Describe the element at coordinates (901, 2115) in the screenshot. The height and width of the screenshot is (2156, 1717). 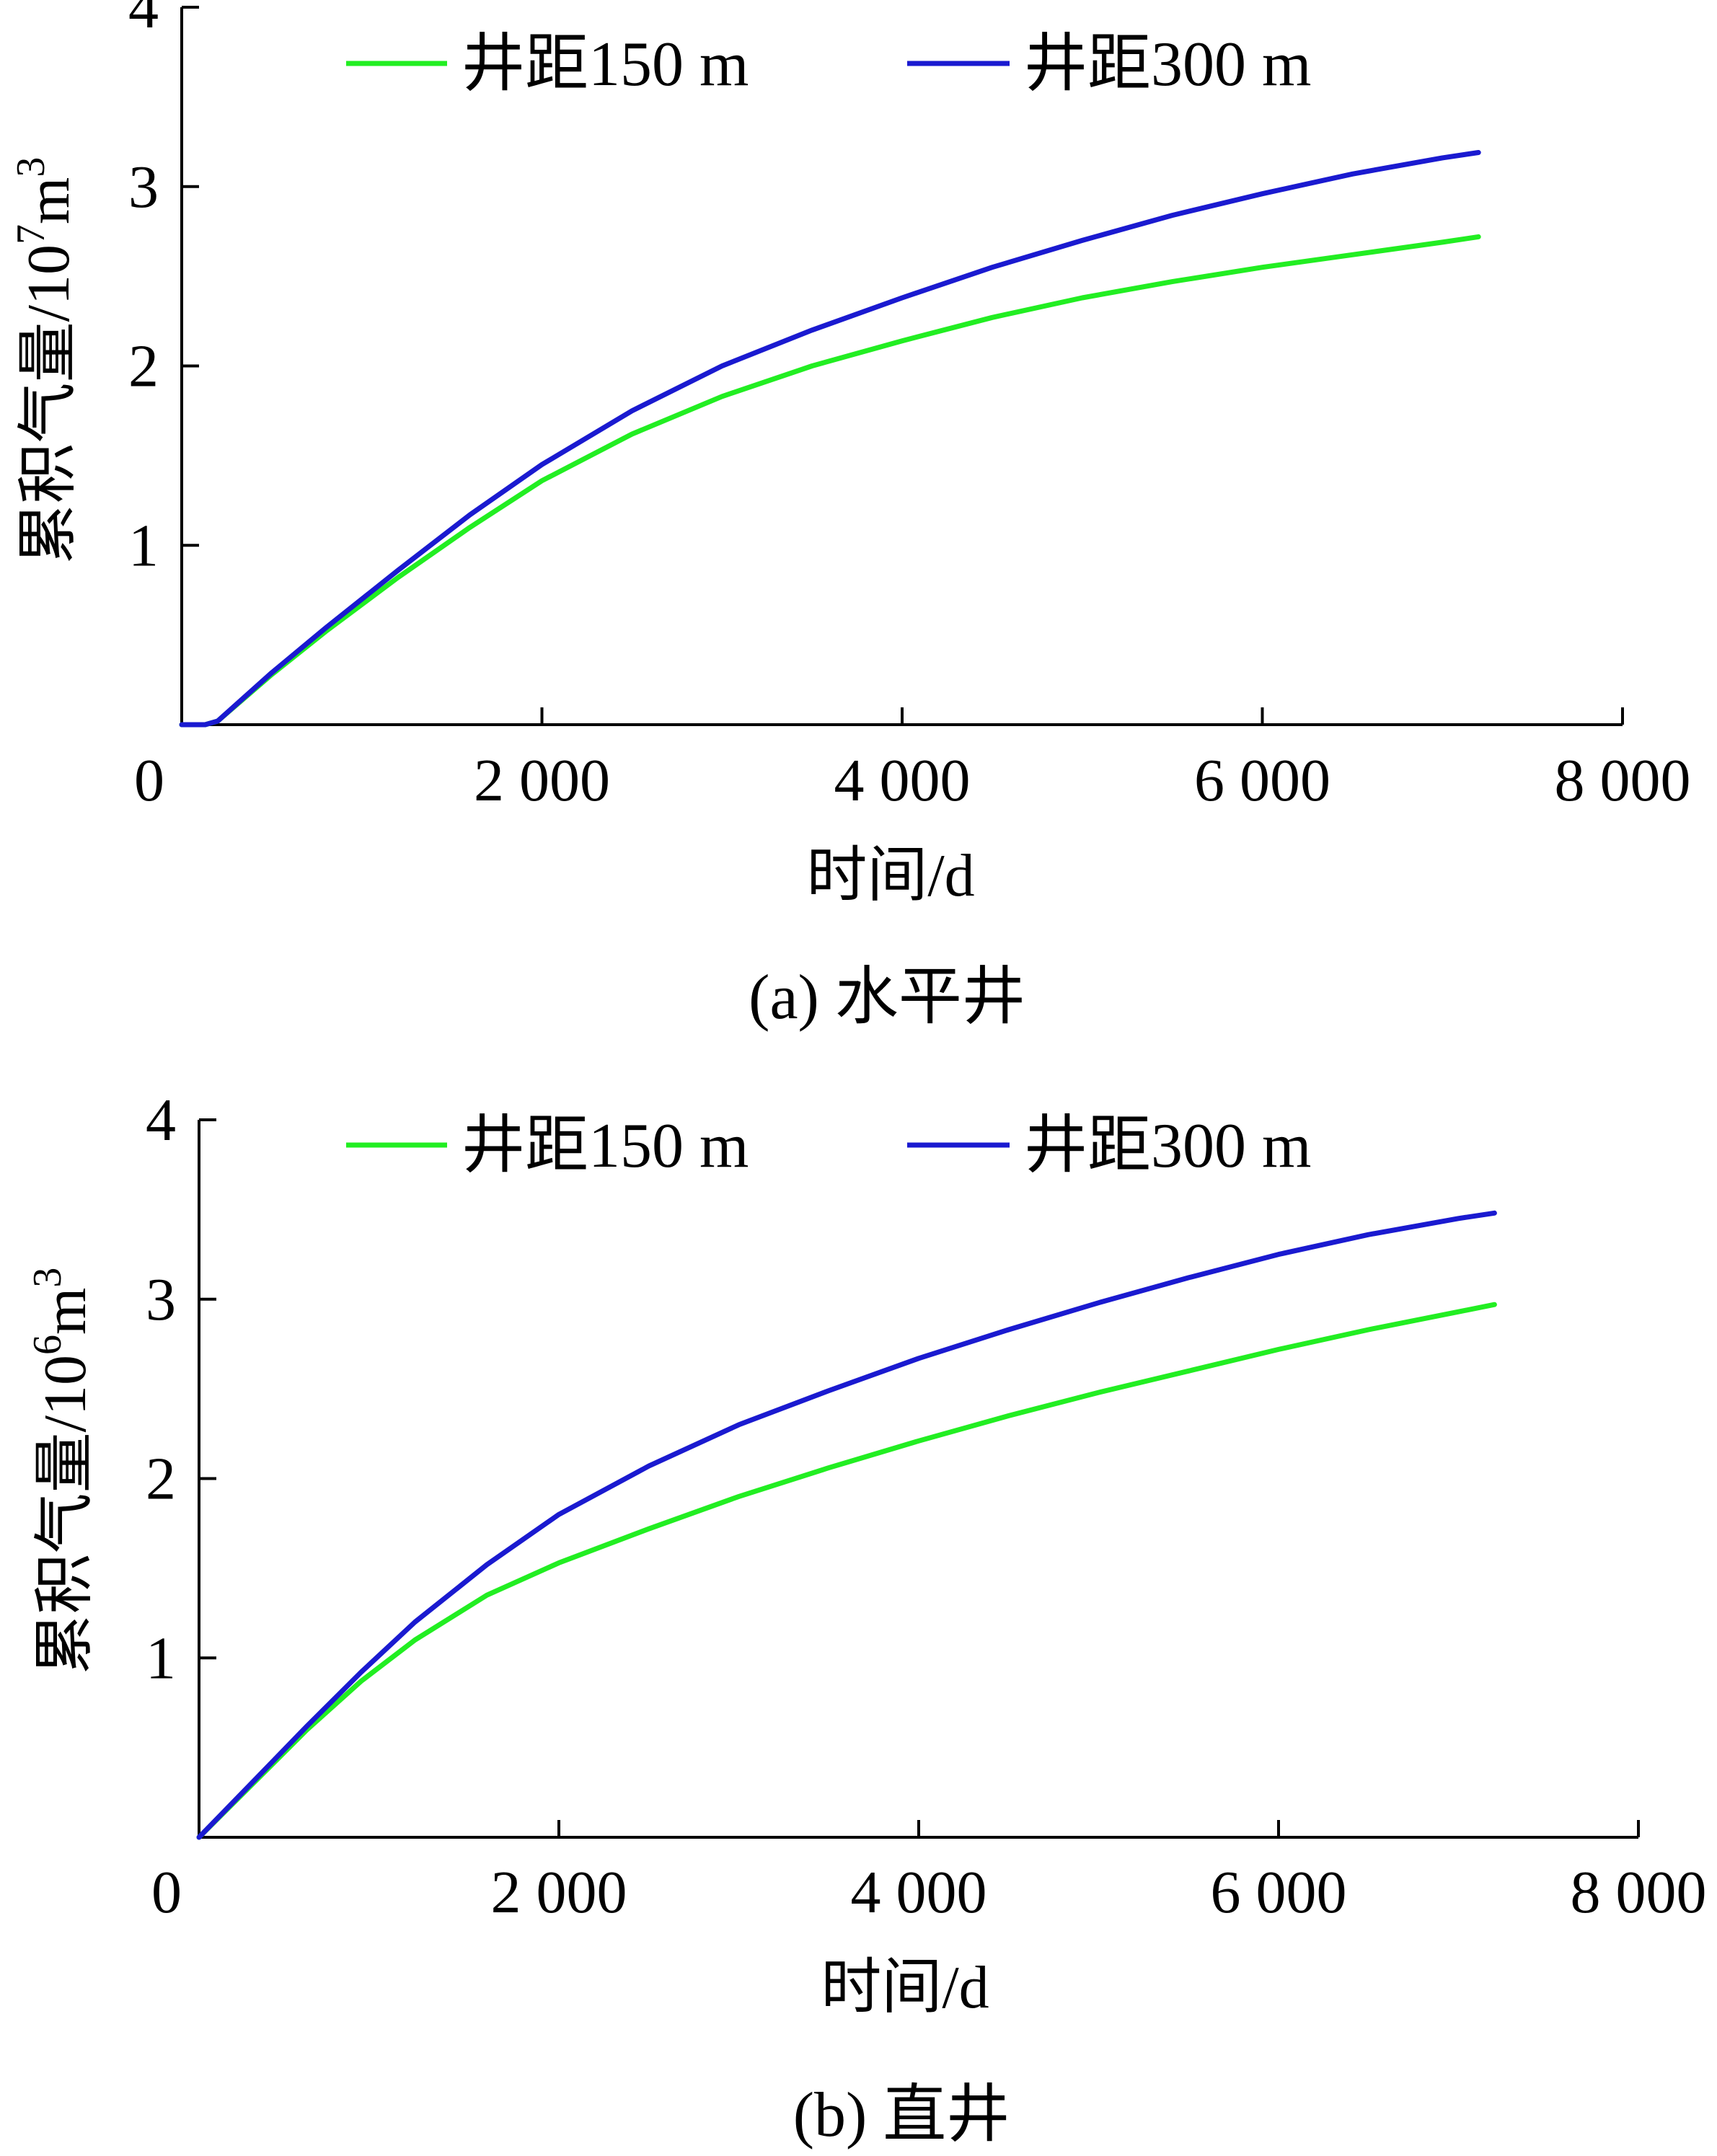
I see `panel-caption: (b) 直井` at that location.